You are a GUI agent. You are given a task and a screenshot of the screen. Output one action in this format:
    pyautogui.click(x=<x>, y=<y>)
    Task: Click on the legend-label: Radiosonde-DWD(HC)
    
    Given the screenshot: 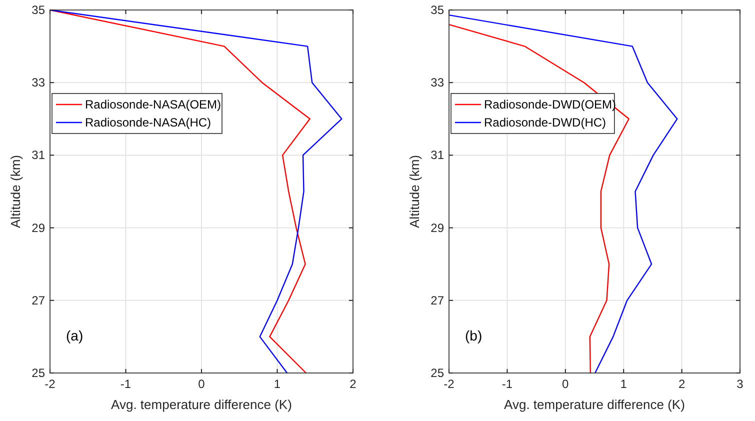 What is the action you would take?
    pyautogui.click(x=545, y=122)
    